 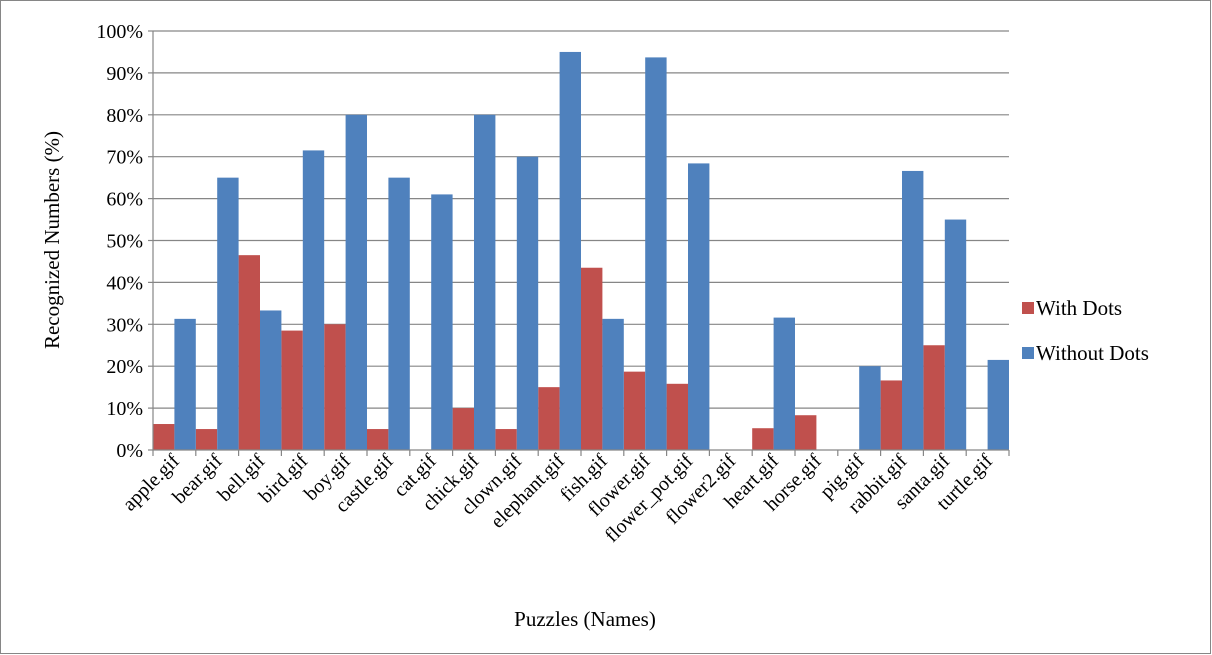 I want to click on bar-without-dots-apple-gif, so click(x=185, y=384).